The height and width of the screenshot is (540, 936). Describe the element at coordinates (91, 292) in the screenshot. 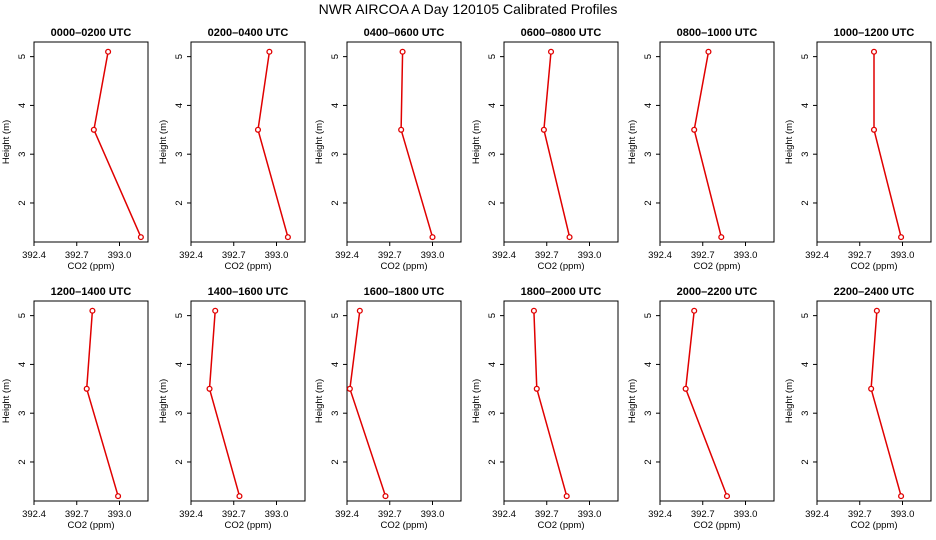

I see `panel-title: 1200–1400 UTC` at that location.